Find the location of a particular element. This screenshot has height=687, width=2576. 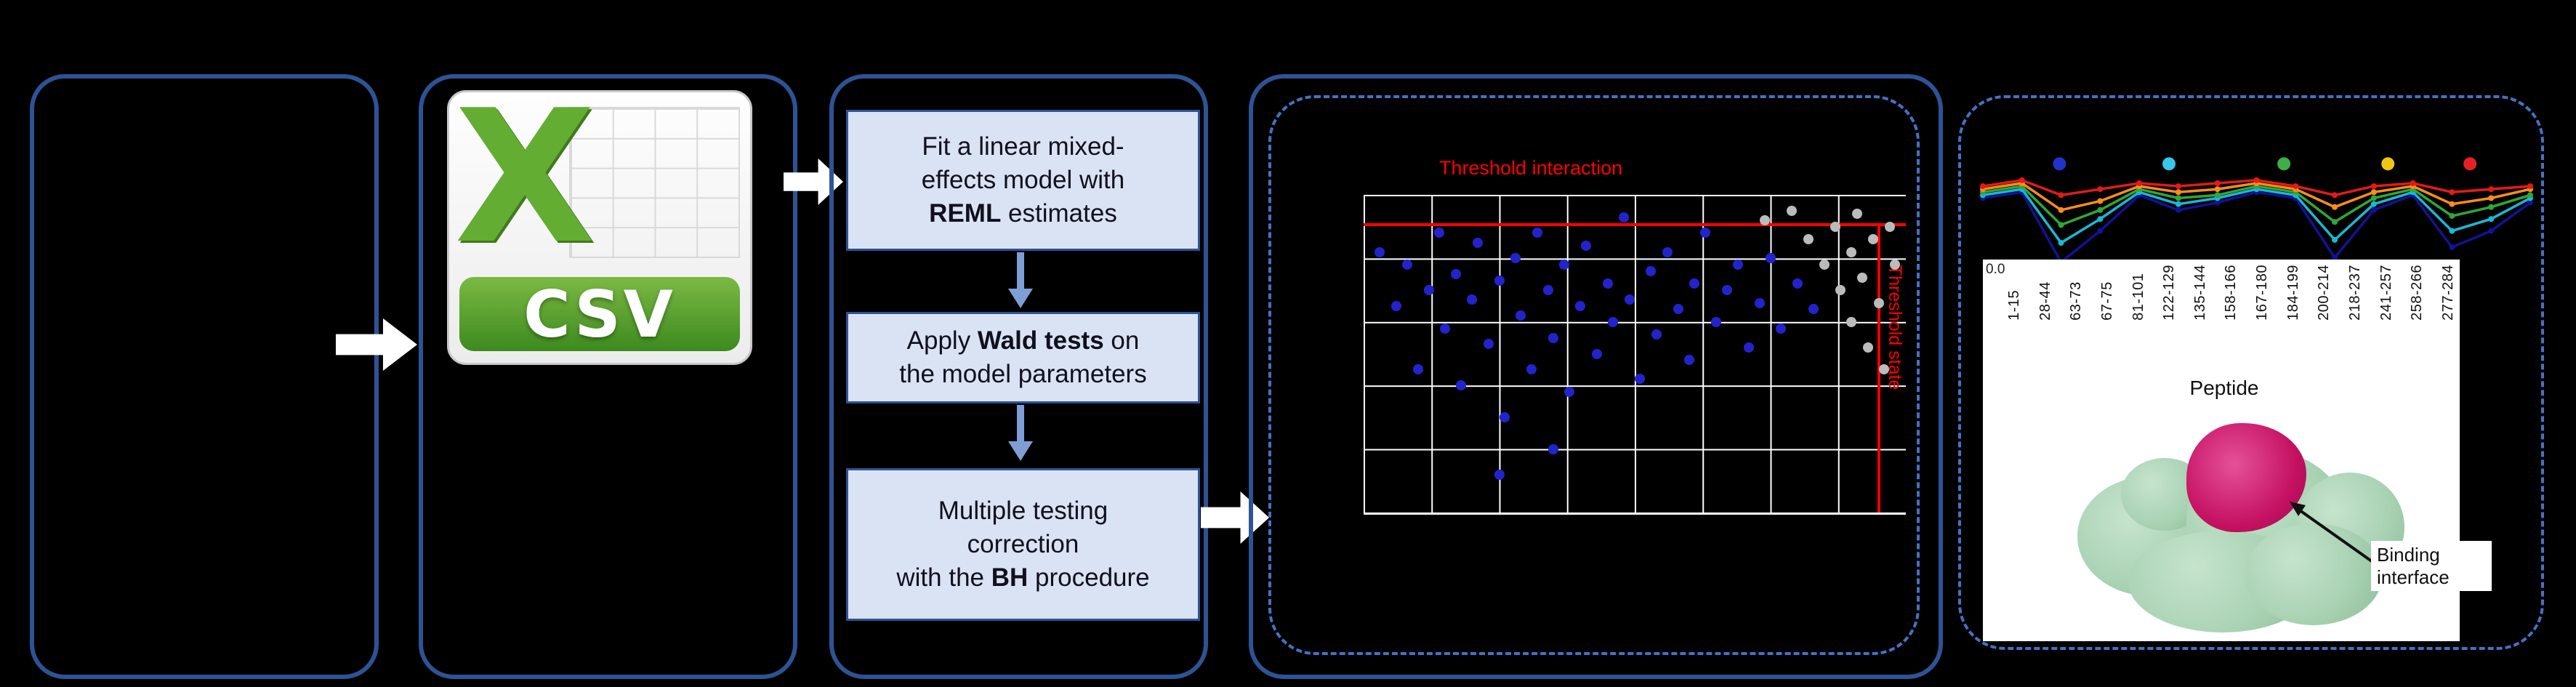

peptide-tick-label: 167-180 is located at coordinates (2262, 293).